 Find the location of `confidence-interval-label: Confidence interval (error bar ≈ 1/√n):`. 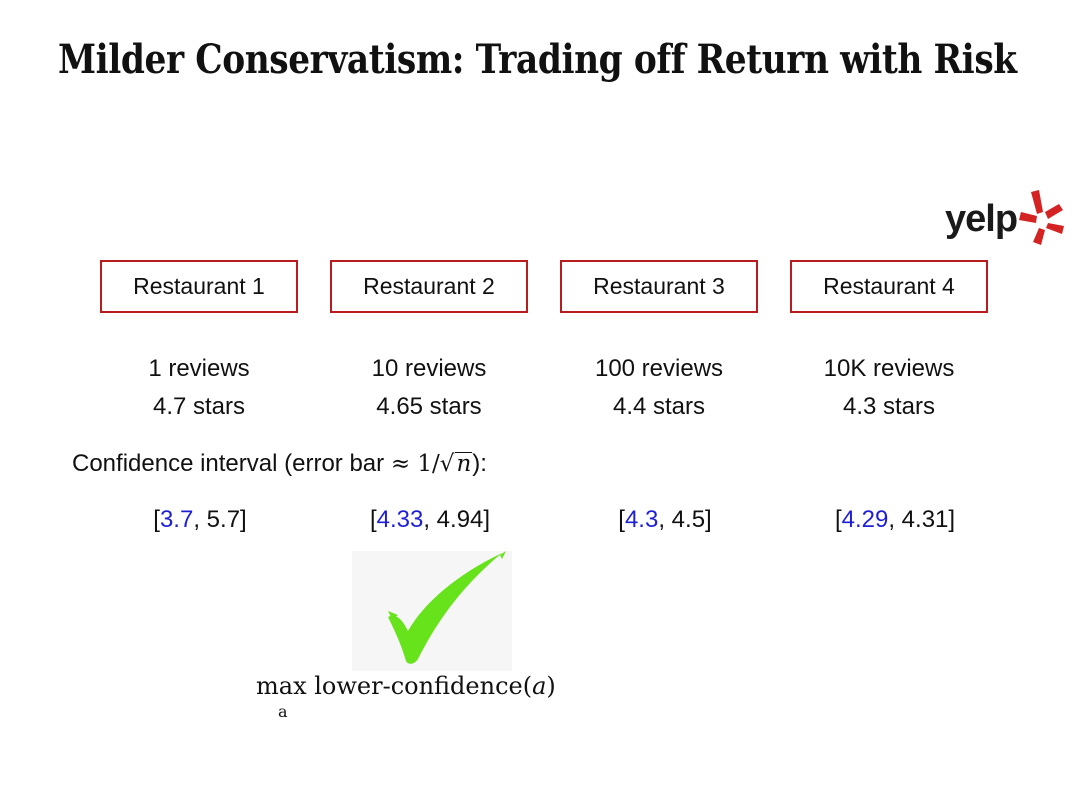

confidence-interval-label: Confidence interval (error bar ≈ 1/√n): is located at coordinates (279, 464).